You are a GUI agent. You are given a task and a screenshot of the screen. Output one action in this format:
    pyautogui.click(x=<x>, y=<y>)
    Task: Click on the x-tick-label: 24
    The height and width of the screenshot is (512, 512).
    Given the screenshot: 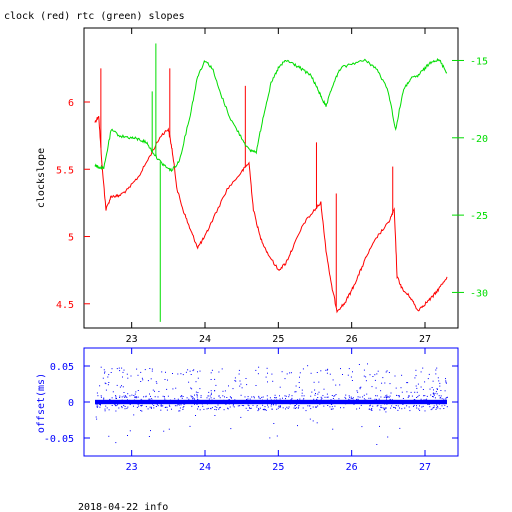 What is the action you would take?
    pyautogui.click(x=205, y=467)
    